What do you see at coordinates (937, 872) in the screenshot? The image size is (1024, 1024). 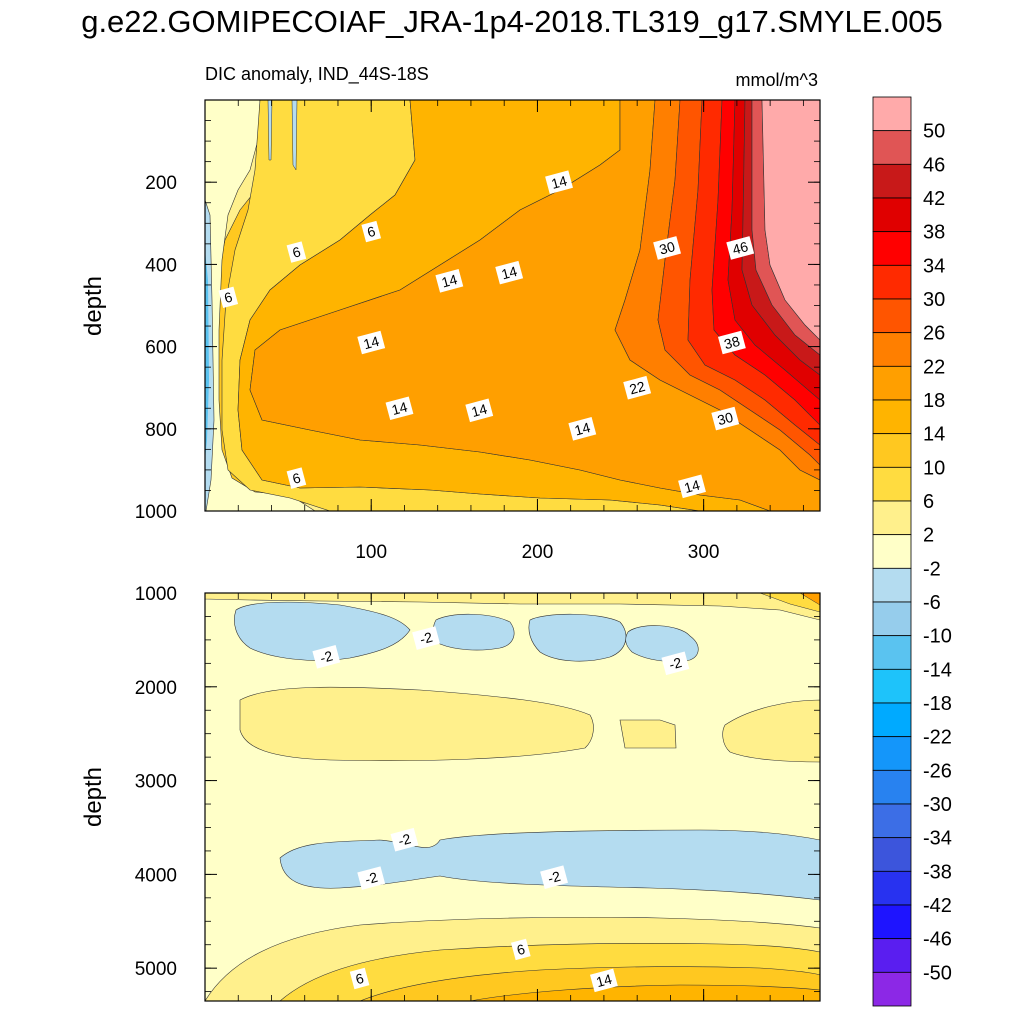 I see `colorbar-label: -38` at bounding box center [937, 872].